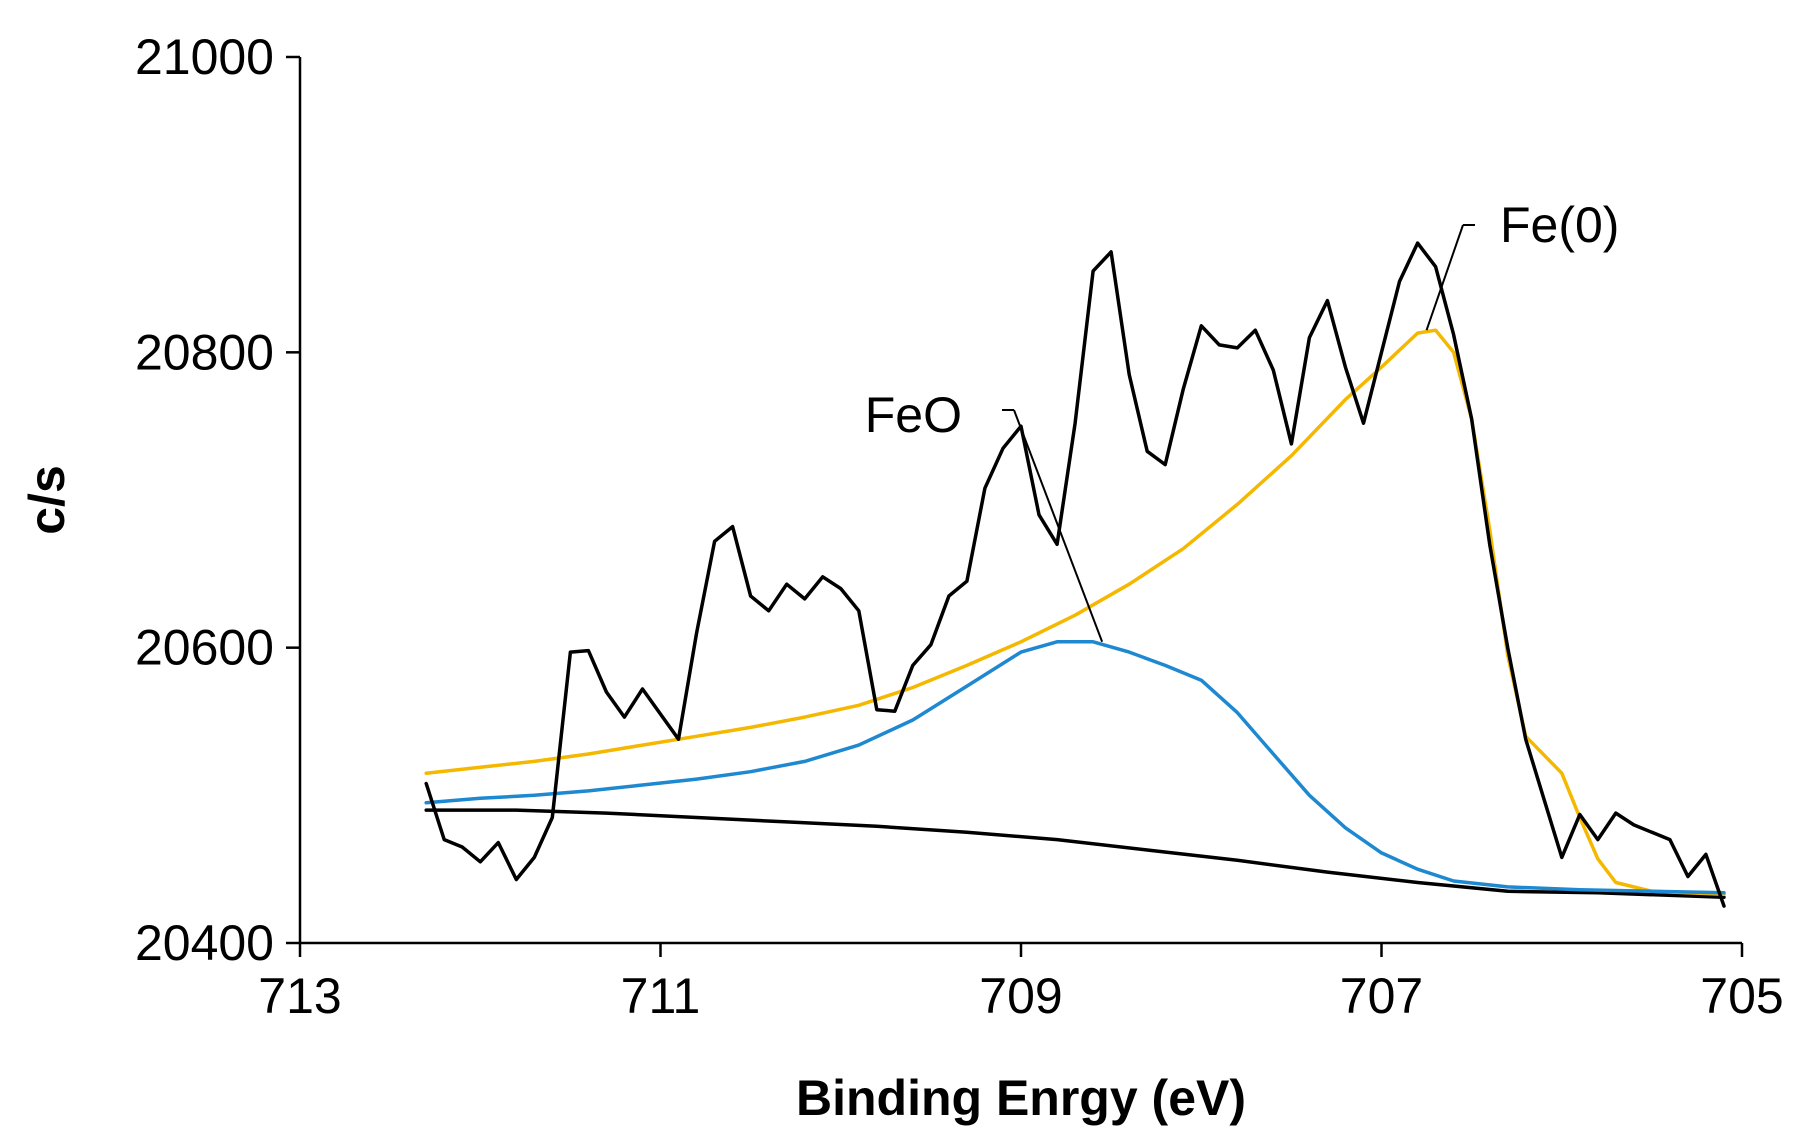  Describe the element at coordinates (1559, 225) in the screenshot. I see `fe0-annotation: Fe(0)` at that location.